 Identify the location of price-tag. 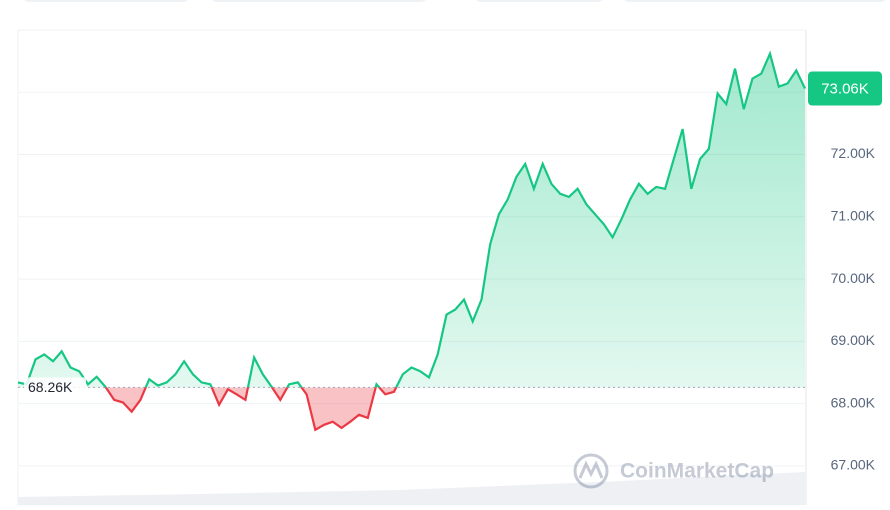
(845, 88).